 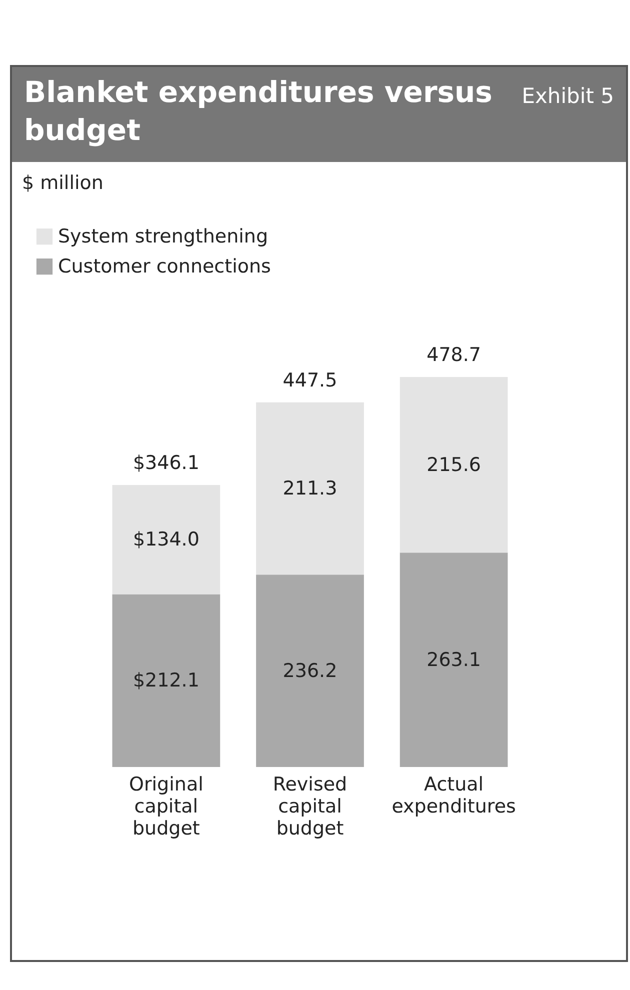 I want to click on data-label: 215.6, so click(x=454, y=465).